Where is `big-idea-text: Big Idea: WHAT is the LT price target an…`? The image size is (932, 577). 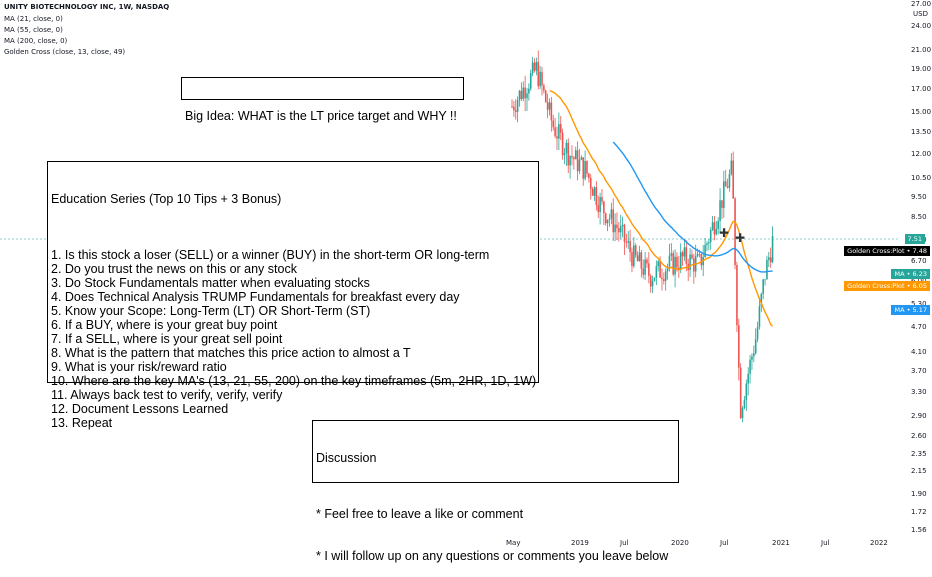
big-idea-text: Big Idea: WHAT is the LT price target an… is located at coordinates (321, 116).